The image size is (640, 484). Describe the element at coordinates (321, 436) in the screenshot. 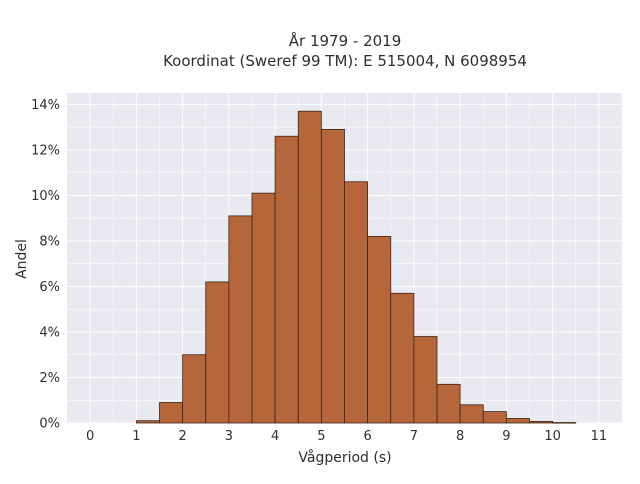

I see `x-tick-label-5: 5` at that location.